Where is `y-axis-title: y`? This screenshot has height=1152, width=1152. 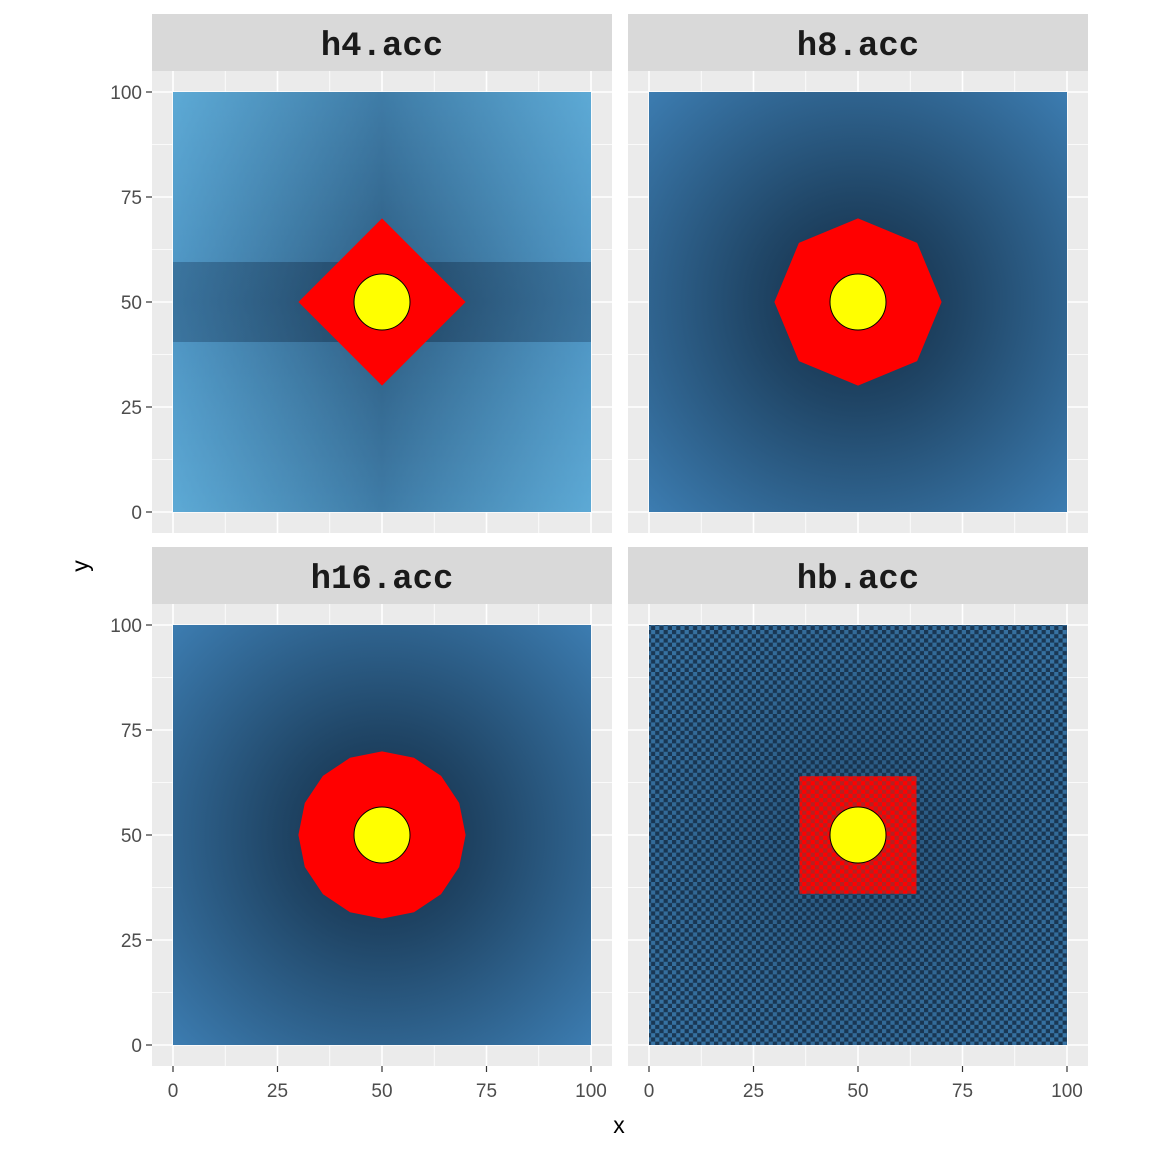 y-axis-title: y is located at coordinates (80, 566).